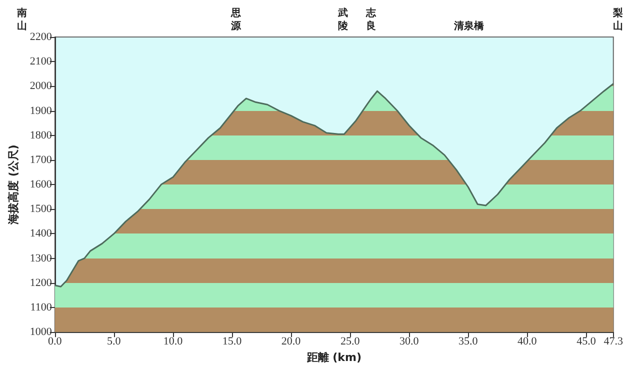 This screenshot has width=626, height=368. Describe the element at coordinates (41, 209) in the screenshot. I see `y-tick-label: 1500` at that location.